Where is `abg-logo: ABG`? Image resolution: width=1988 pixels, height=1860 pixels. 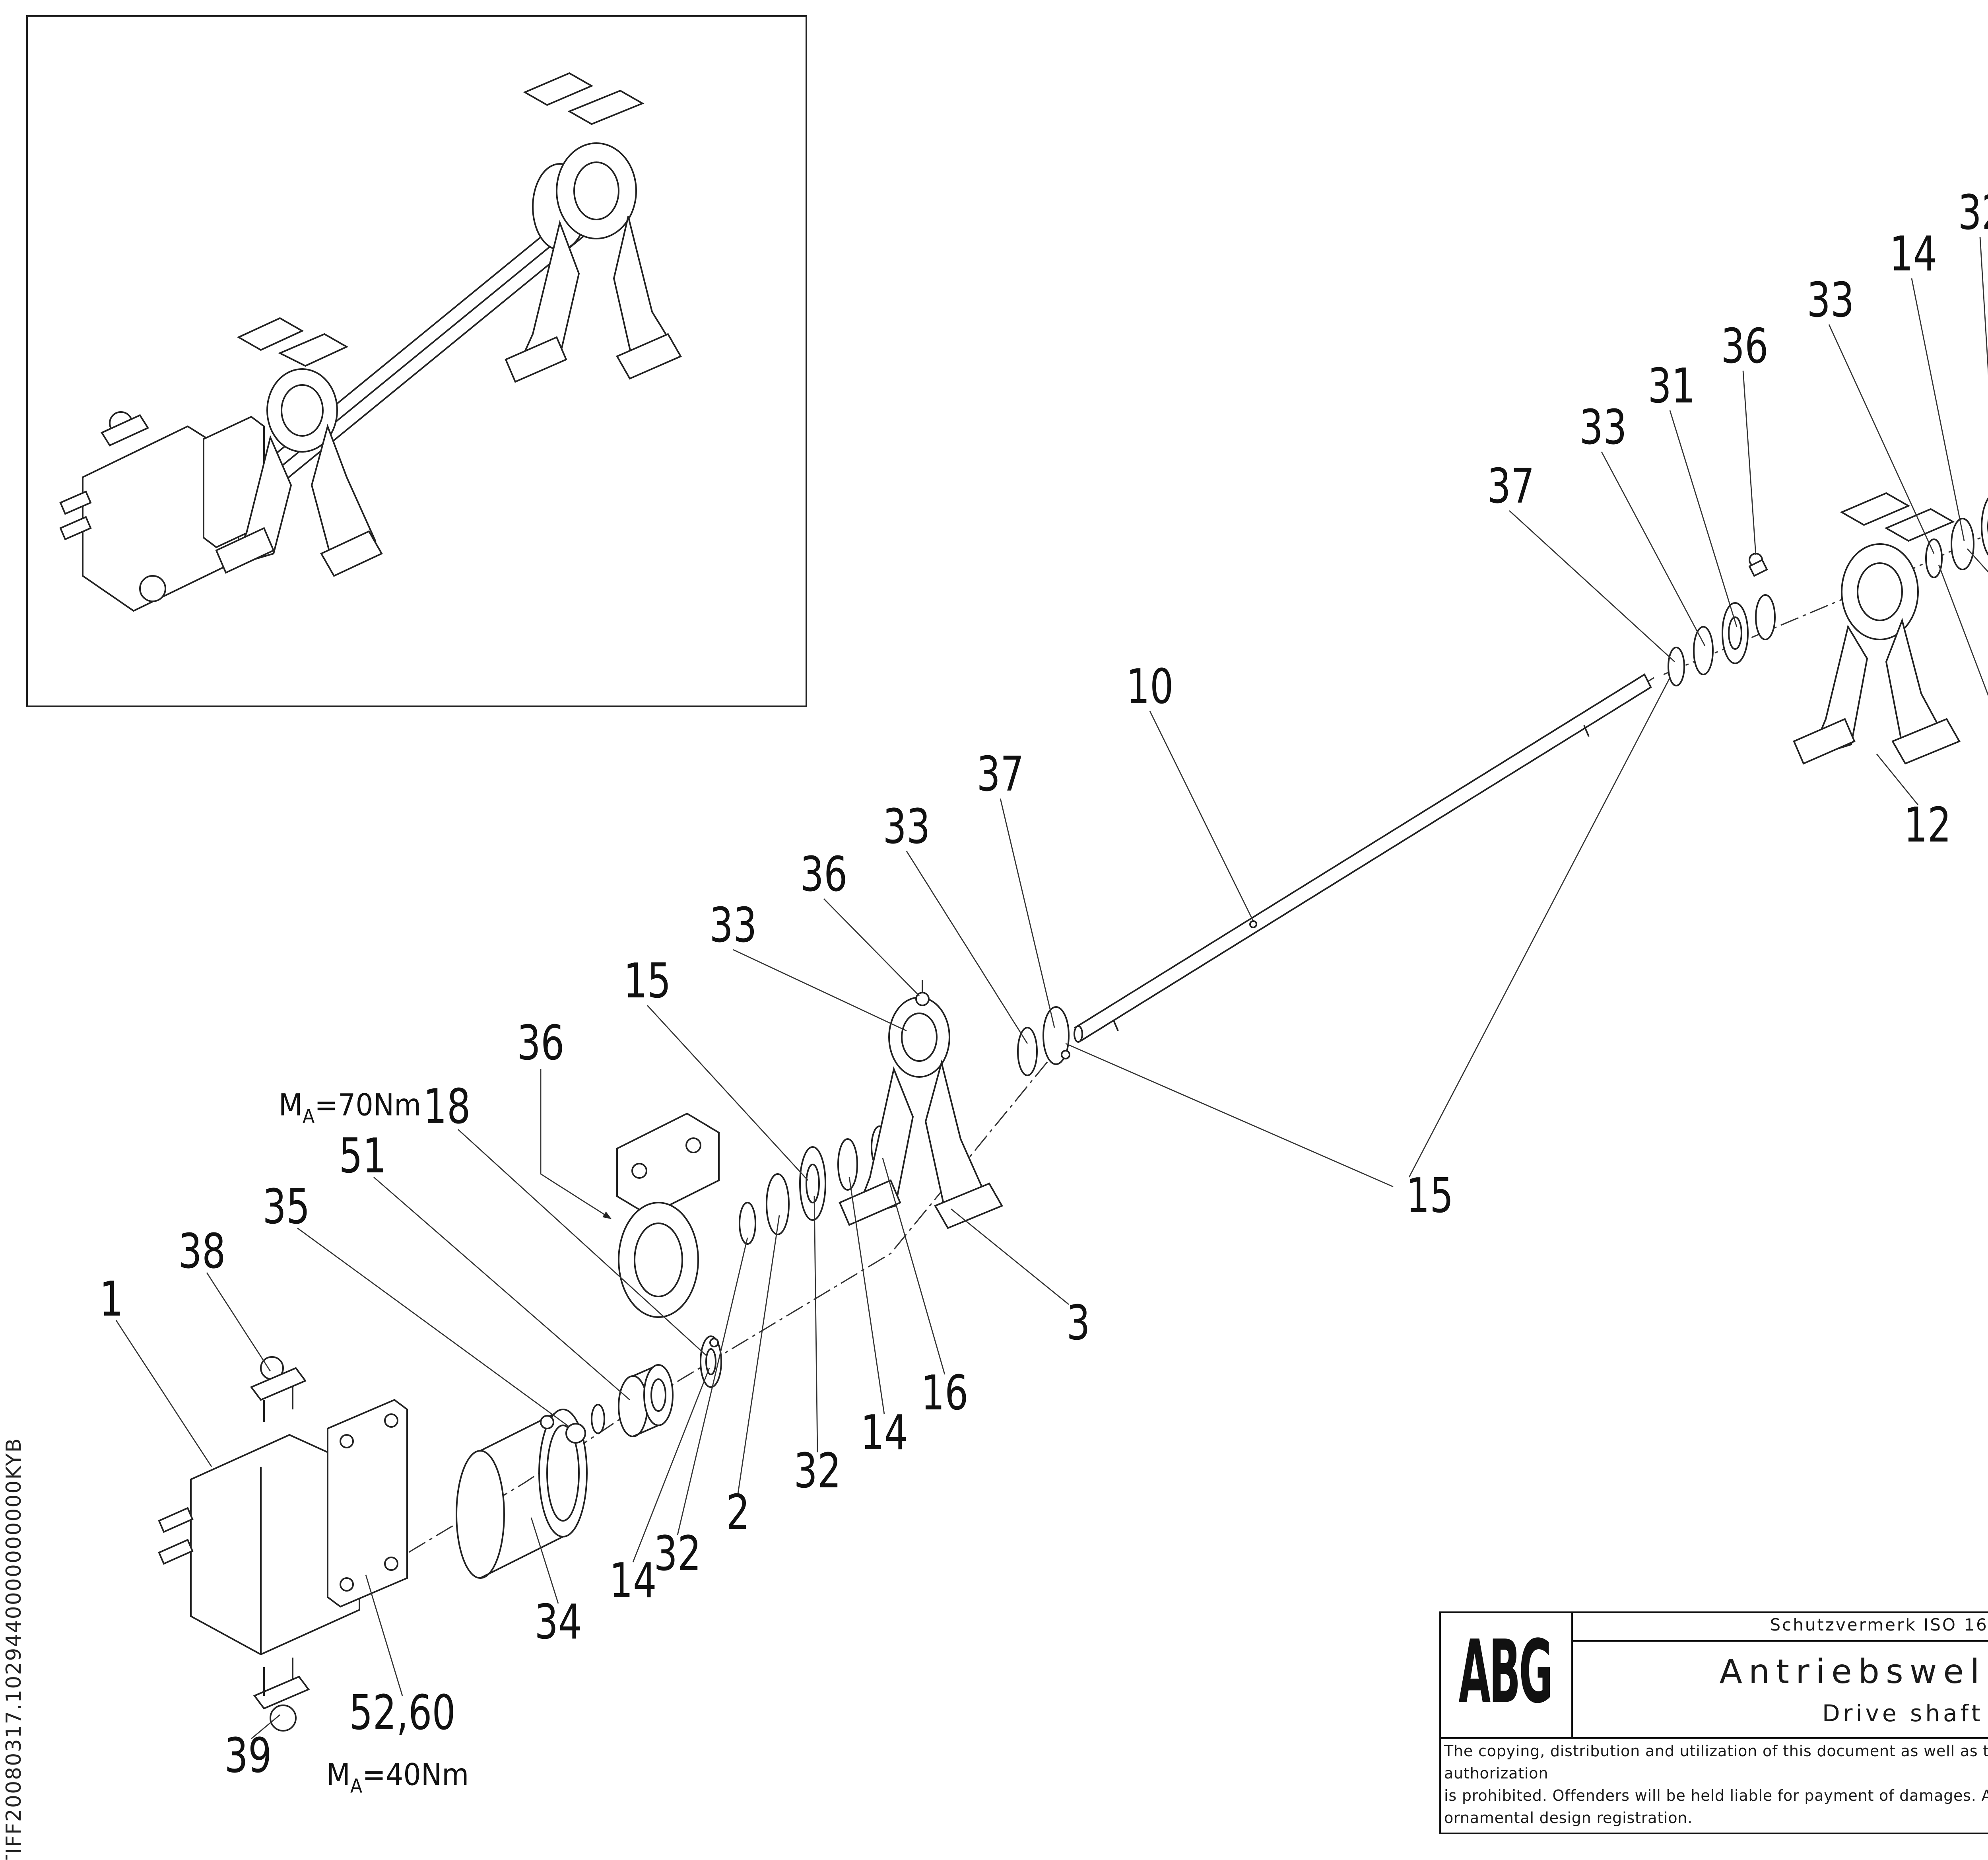
abg-logo: ABG is located at coordinates (1505, 1674).